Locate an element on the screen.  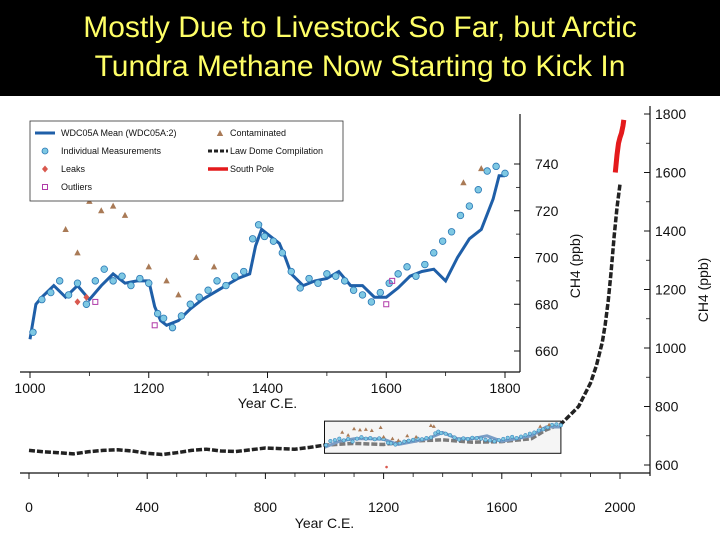
main-y-tick-label: 600 is located at coordinates (667, 465).